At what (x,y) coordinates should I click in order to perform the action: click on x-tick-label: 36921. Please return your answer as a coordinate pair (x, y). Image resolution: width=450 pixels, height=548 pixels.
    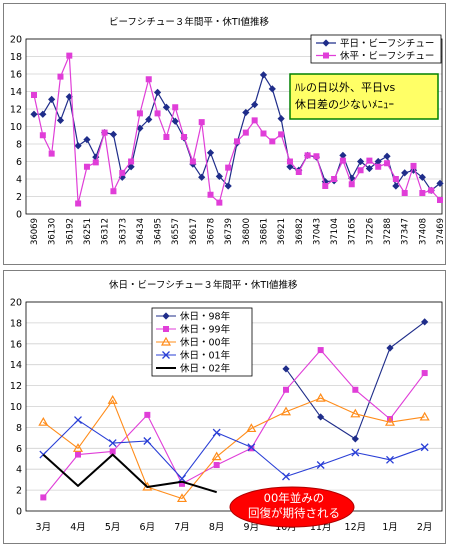
    Looking at the image, I should click on (282, 231).